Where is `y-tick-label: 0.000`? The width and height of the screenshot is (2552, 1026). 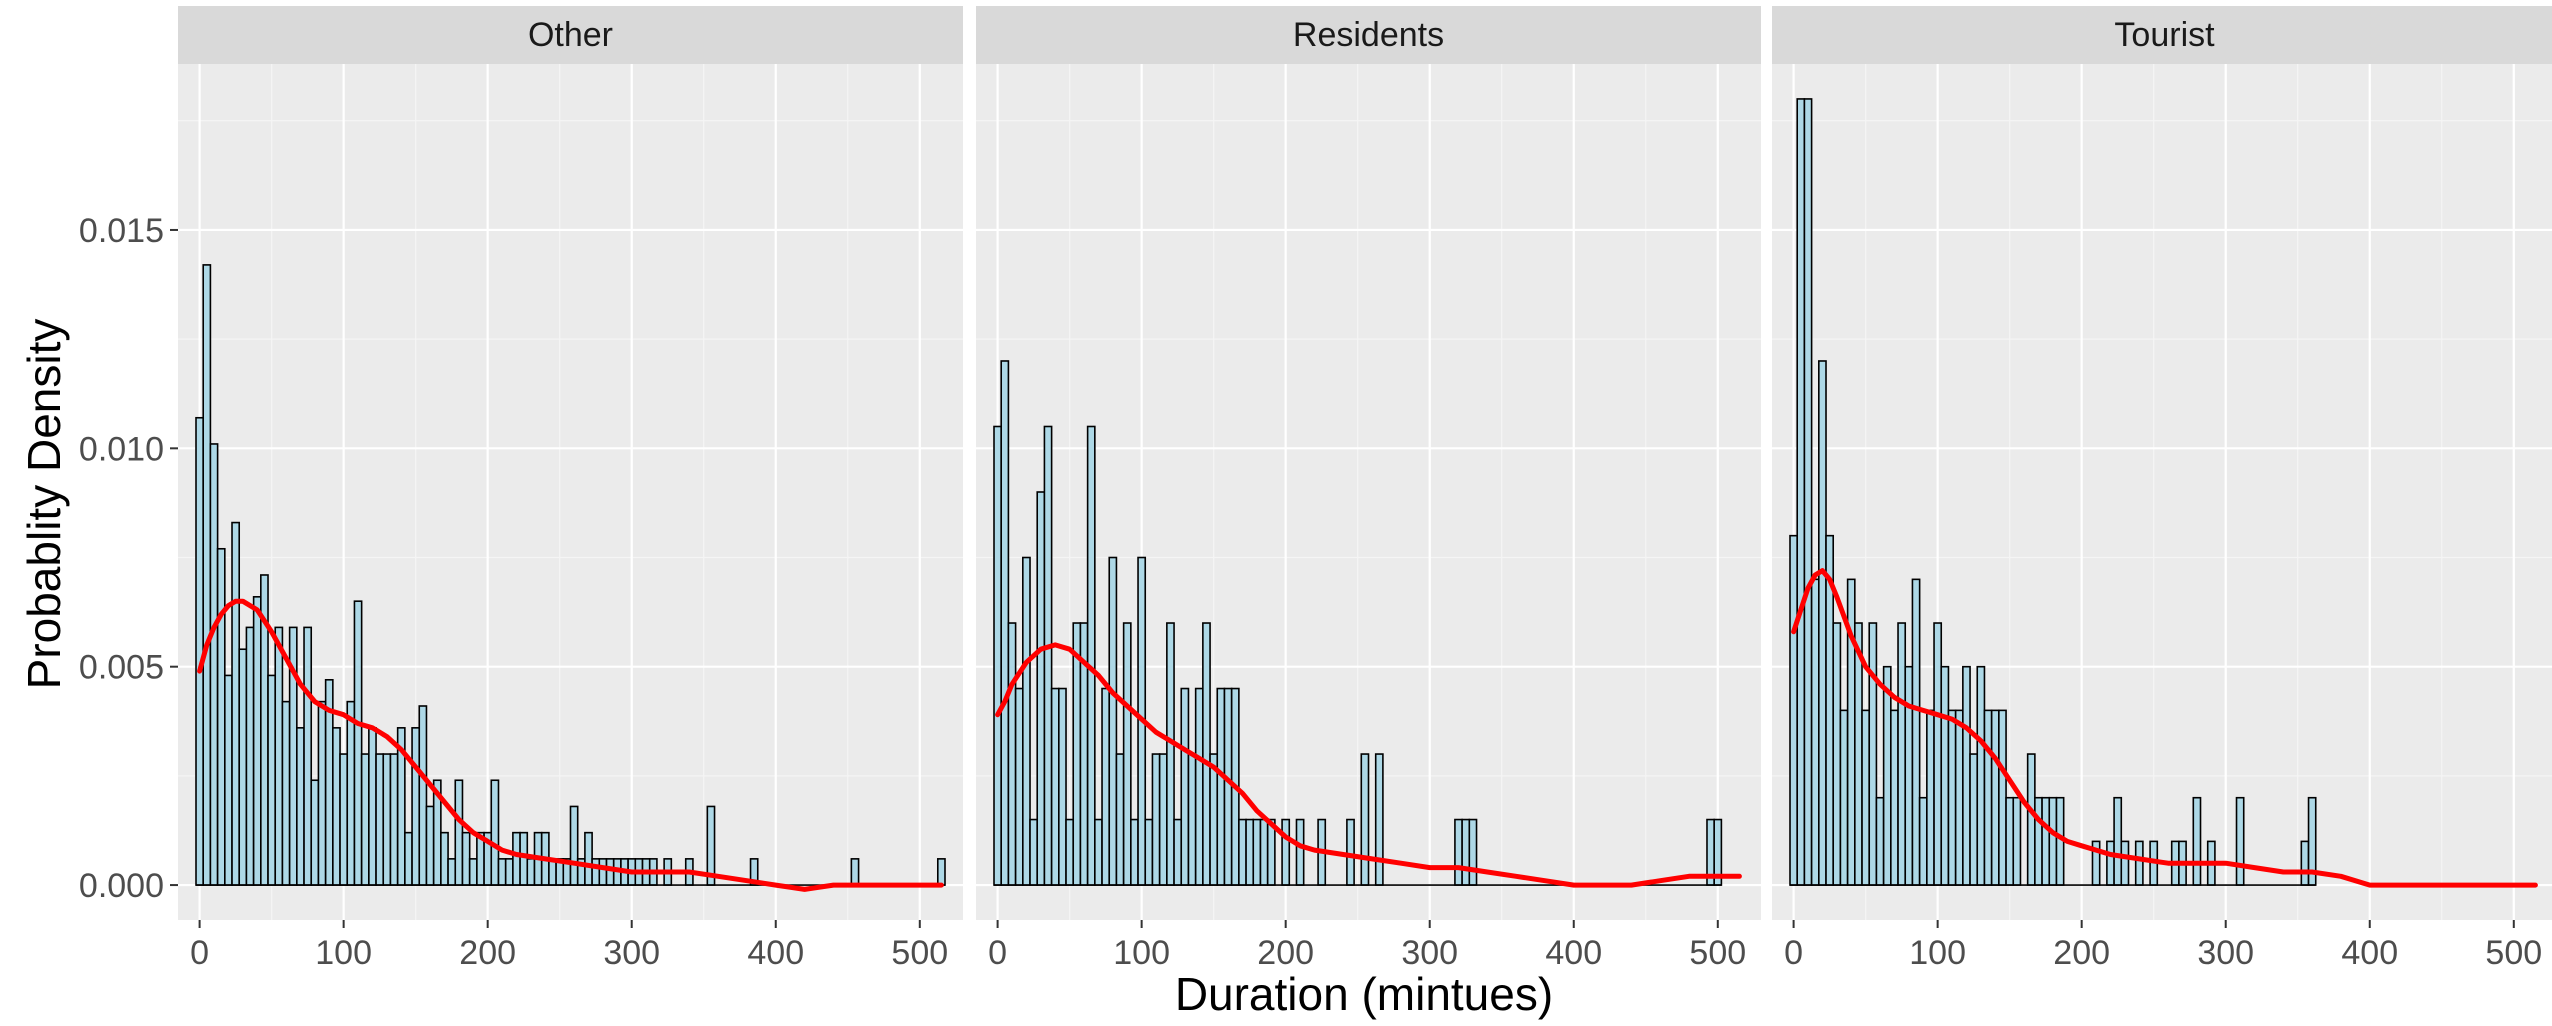
y-tick-label: 0.000 is located at coordinates (121, 886).